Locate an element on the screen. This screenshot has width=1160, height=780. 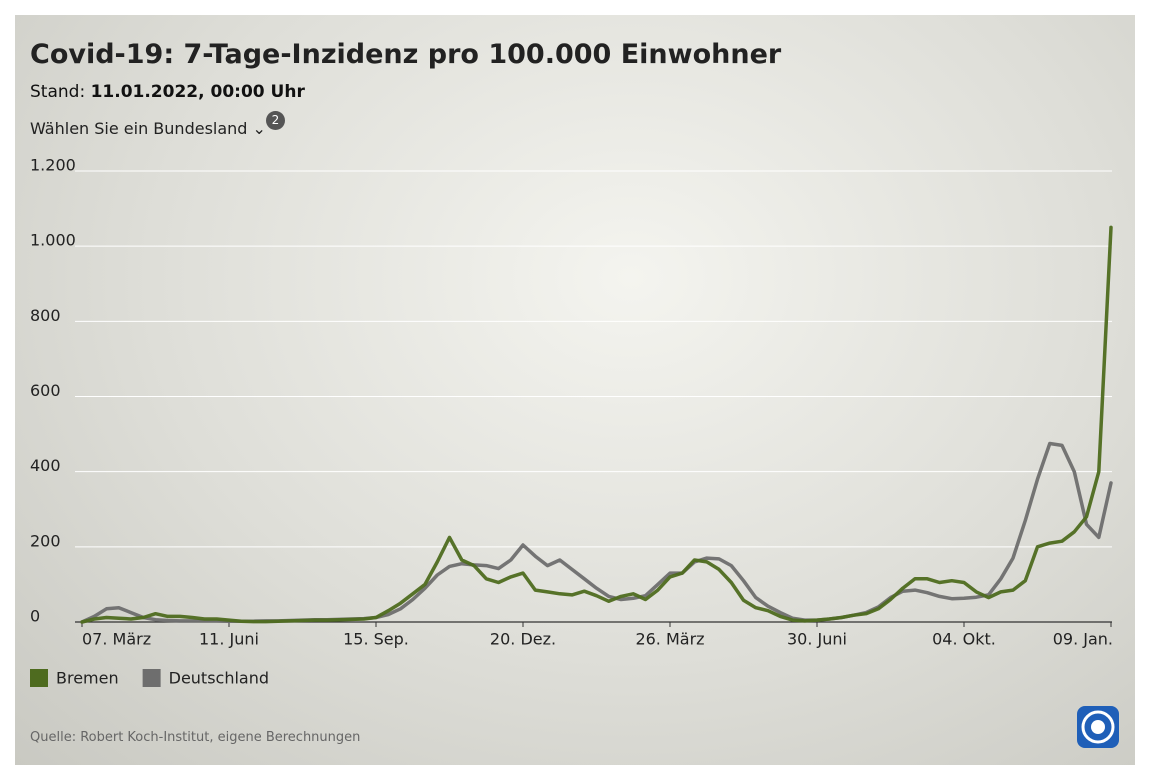
state-selector: Wählen Sie ein Bundesland ⌄ 2 is located at coordinates (157, 125).